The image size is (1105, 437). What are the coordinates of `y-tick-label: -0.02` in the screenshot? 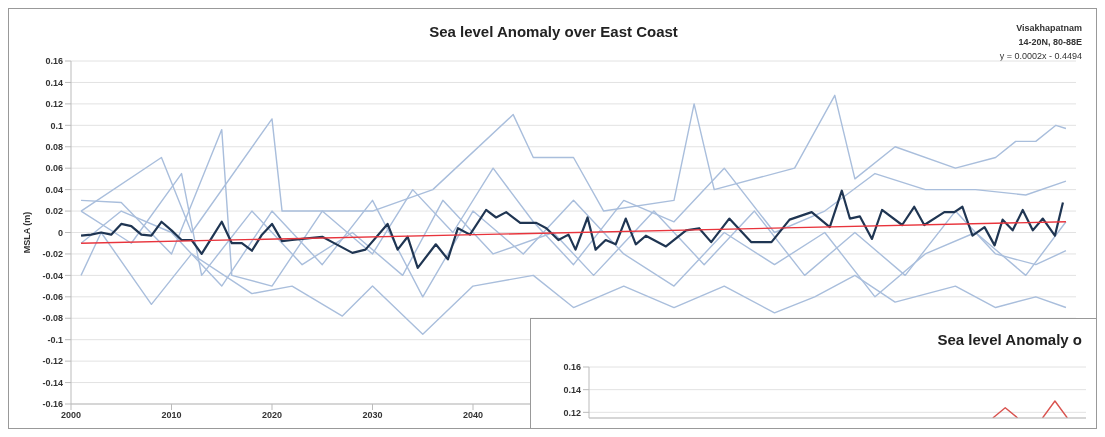 It's located at (52, 254).